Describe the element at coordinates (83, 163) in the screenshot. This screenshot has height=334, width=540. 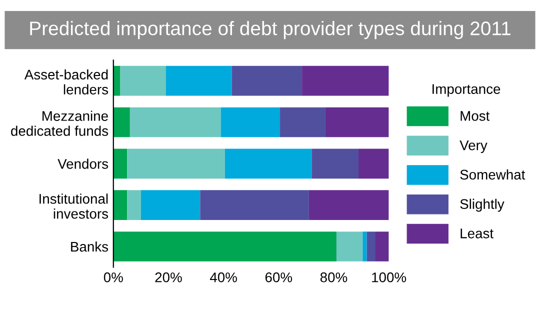
I see `y-tick-label: Vendors` at that location.